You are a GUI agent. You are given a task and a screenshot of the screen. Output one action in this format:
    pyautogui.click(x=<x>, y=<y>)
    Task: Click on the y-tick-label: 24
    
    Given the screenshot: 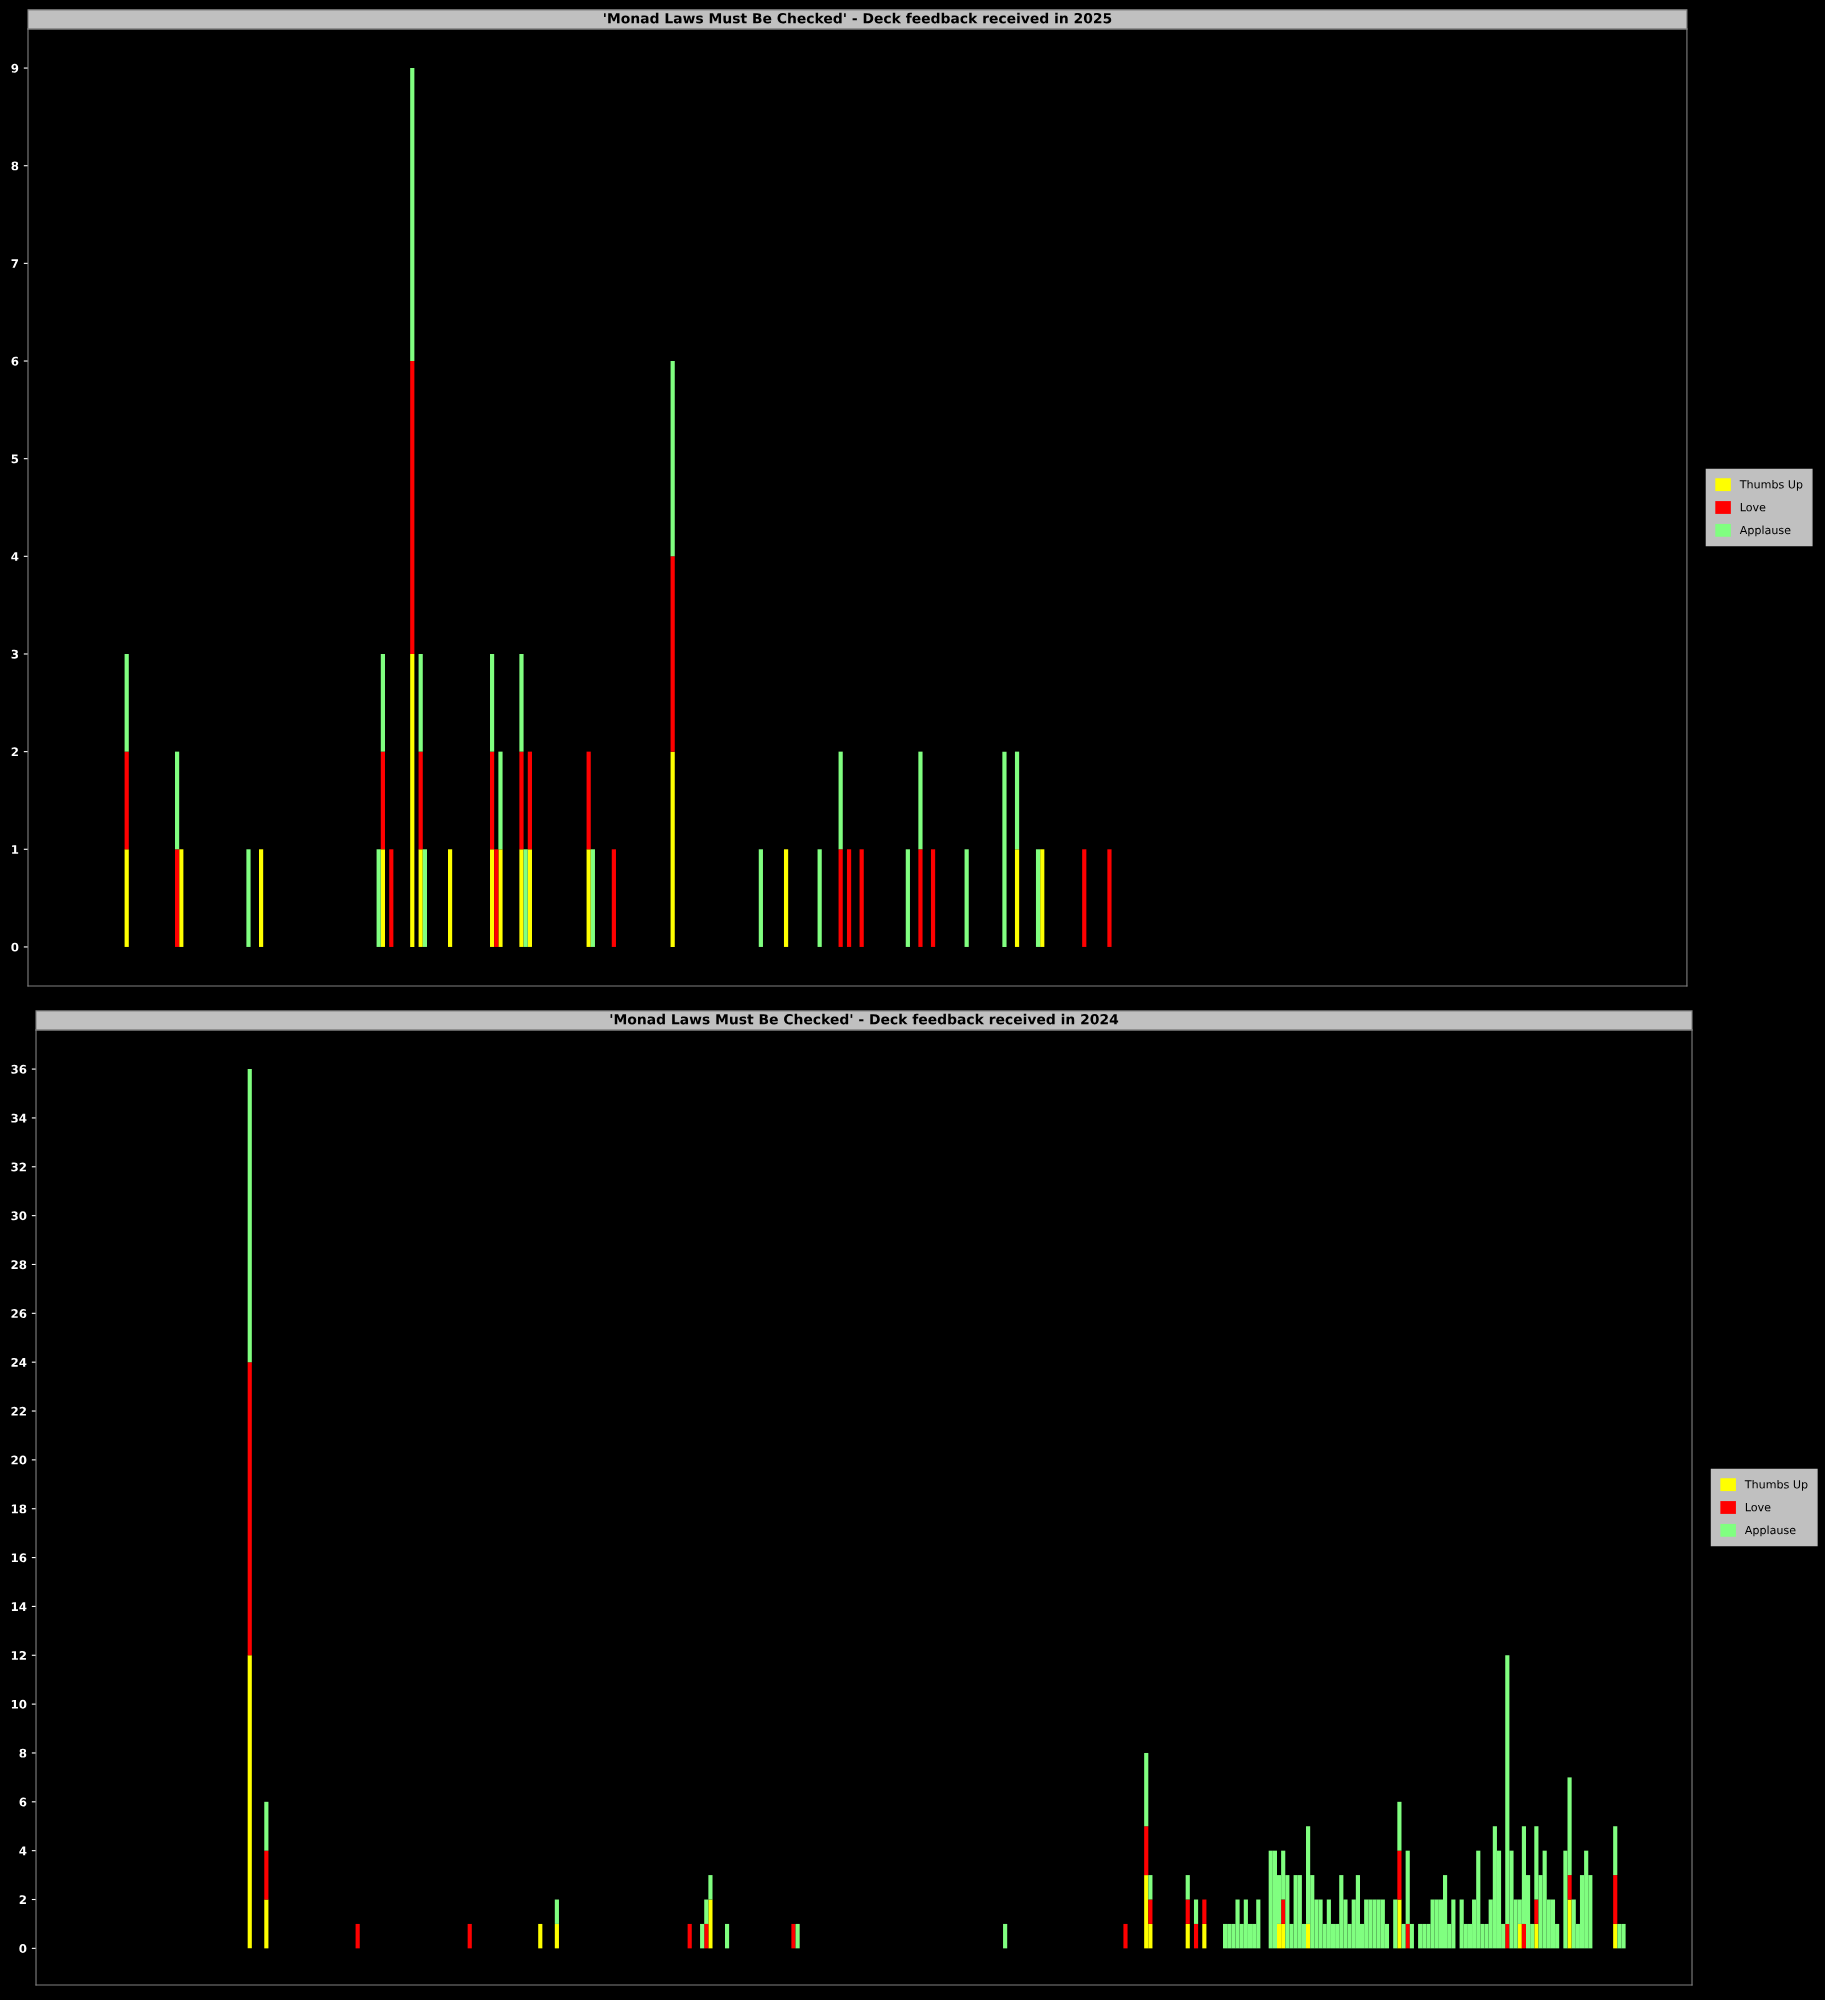 What is the action you would take?
    pyautogui.click(x=19, y=1362)
    